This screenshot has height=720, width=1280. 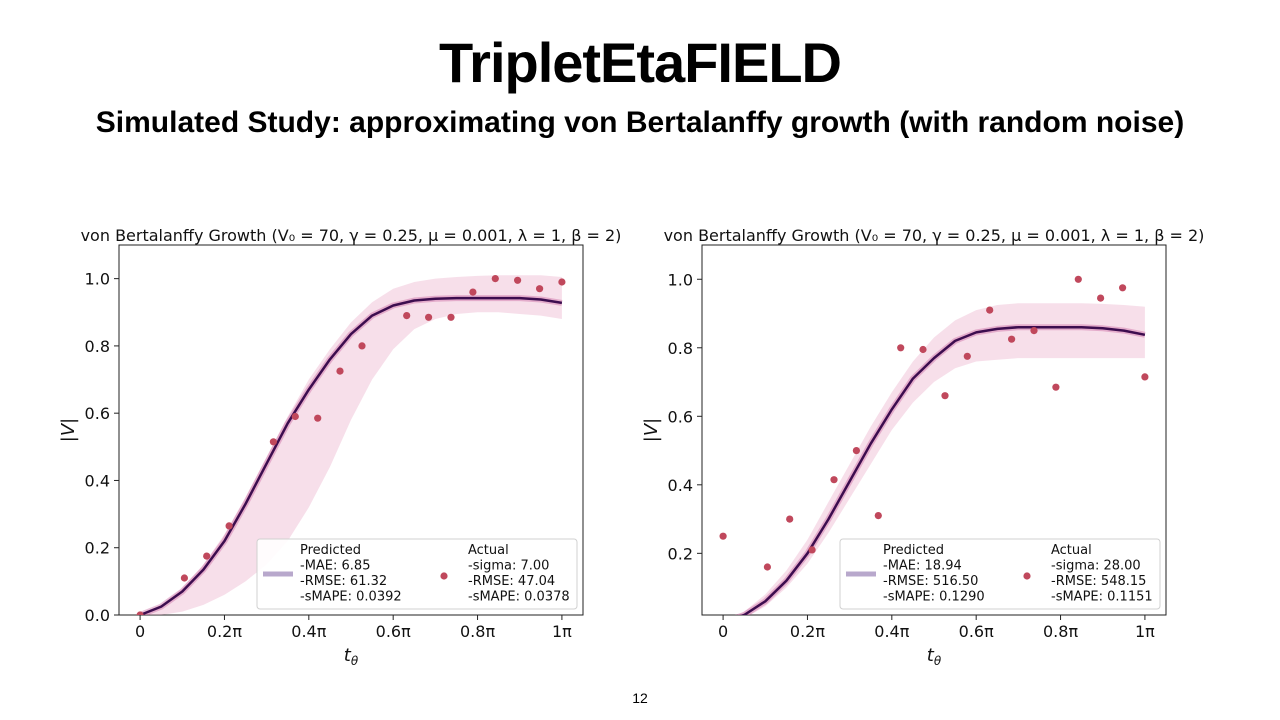 I want to click on legend-actual-text: -sMAPE: 0.1151, so click(x=1102, y=597).